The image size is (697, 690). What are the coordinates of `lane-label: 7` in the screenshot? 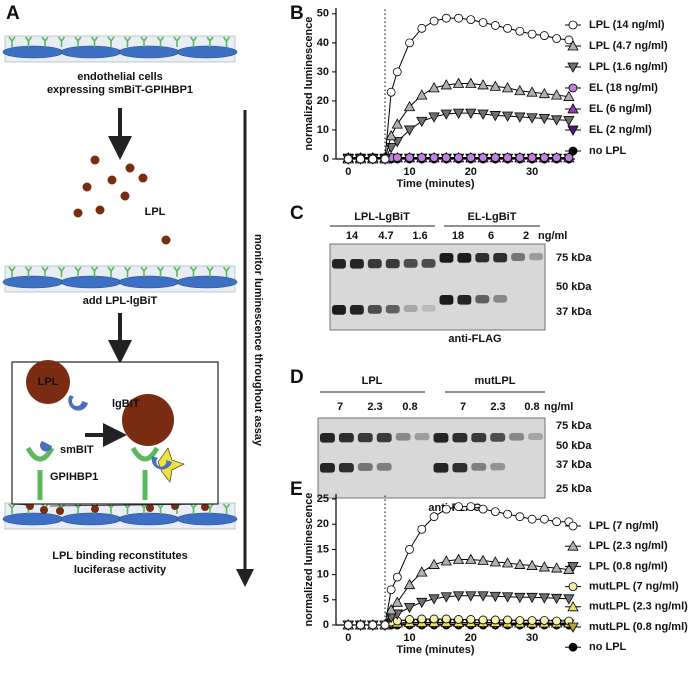 It's located at (340, 407).